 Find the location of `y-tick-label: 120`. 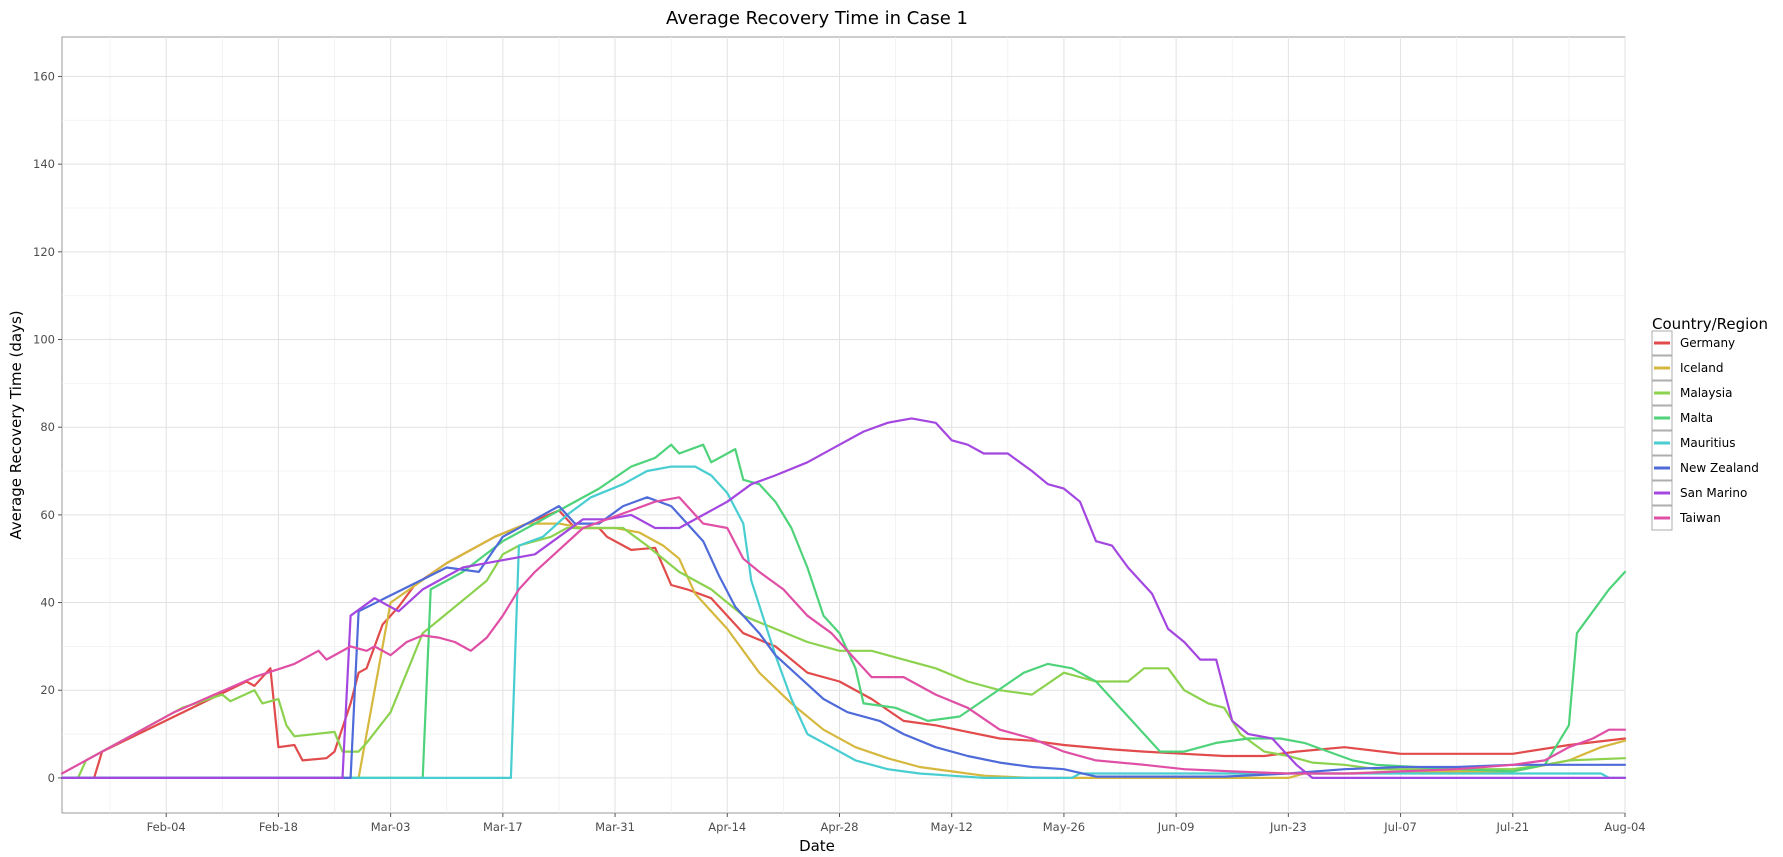

y-tick-label: 120 is located at coordinates (44, 252).